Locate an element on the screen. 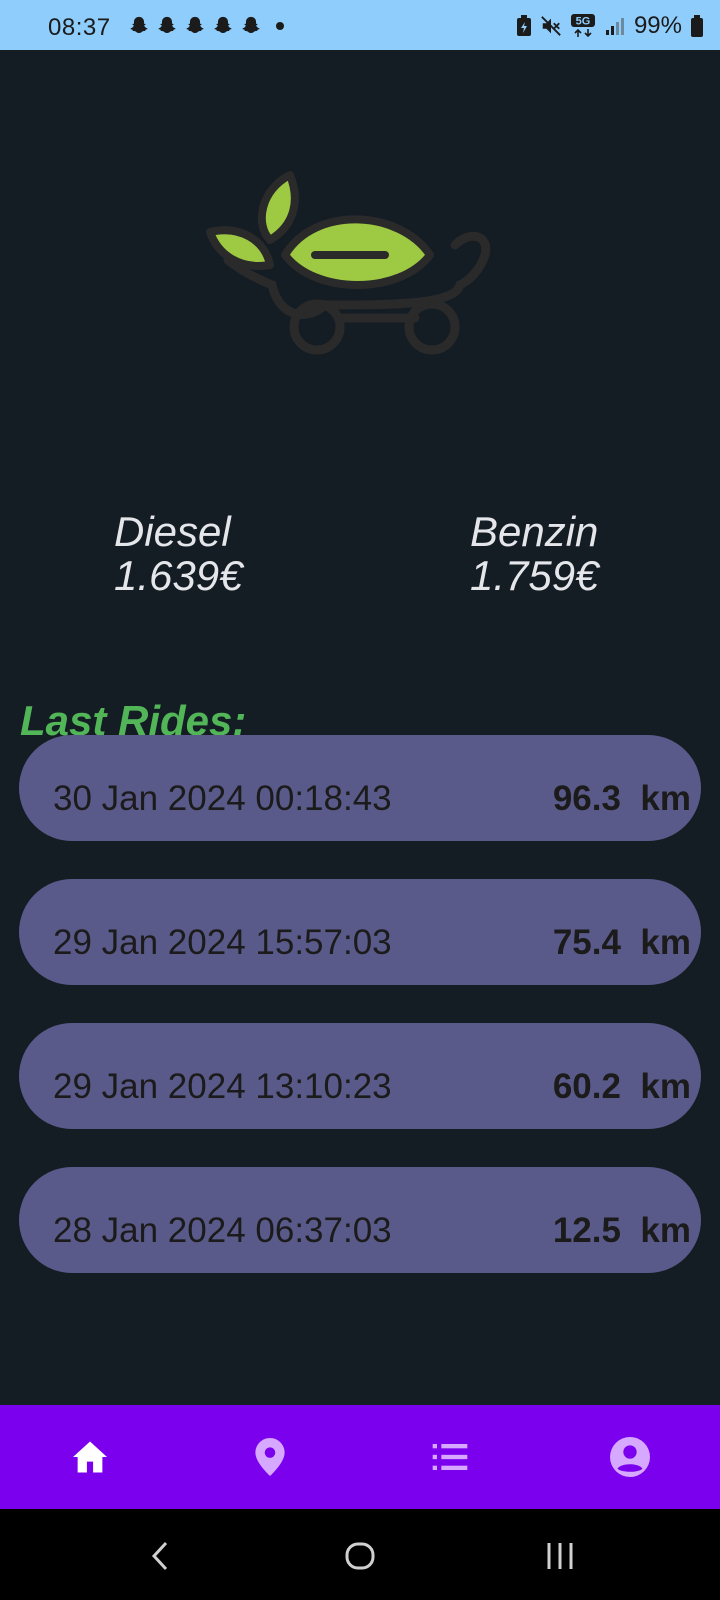  ride-distance: 12.5 km is located at coordinates (621, 1230).